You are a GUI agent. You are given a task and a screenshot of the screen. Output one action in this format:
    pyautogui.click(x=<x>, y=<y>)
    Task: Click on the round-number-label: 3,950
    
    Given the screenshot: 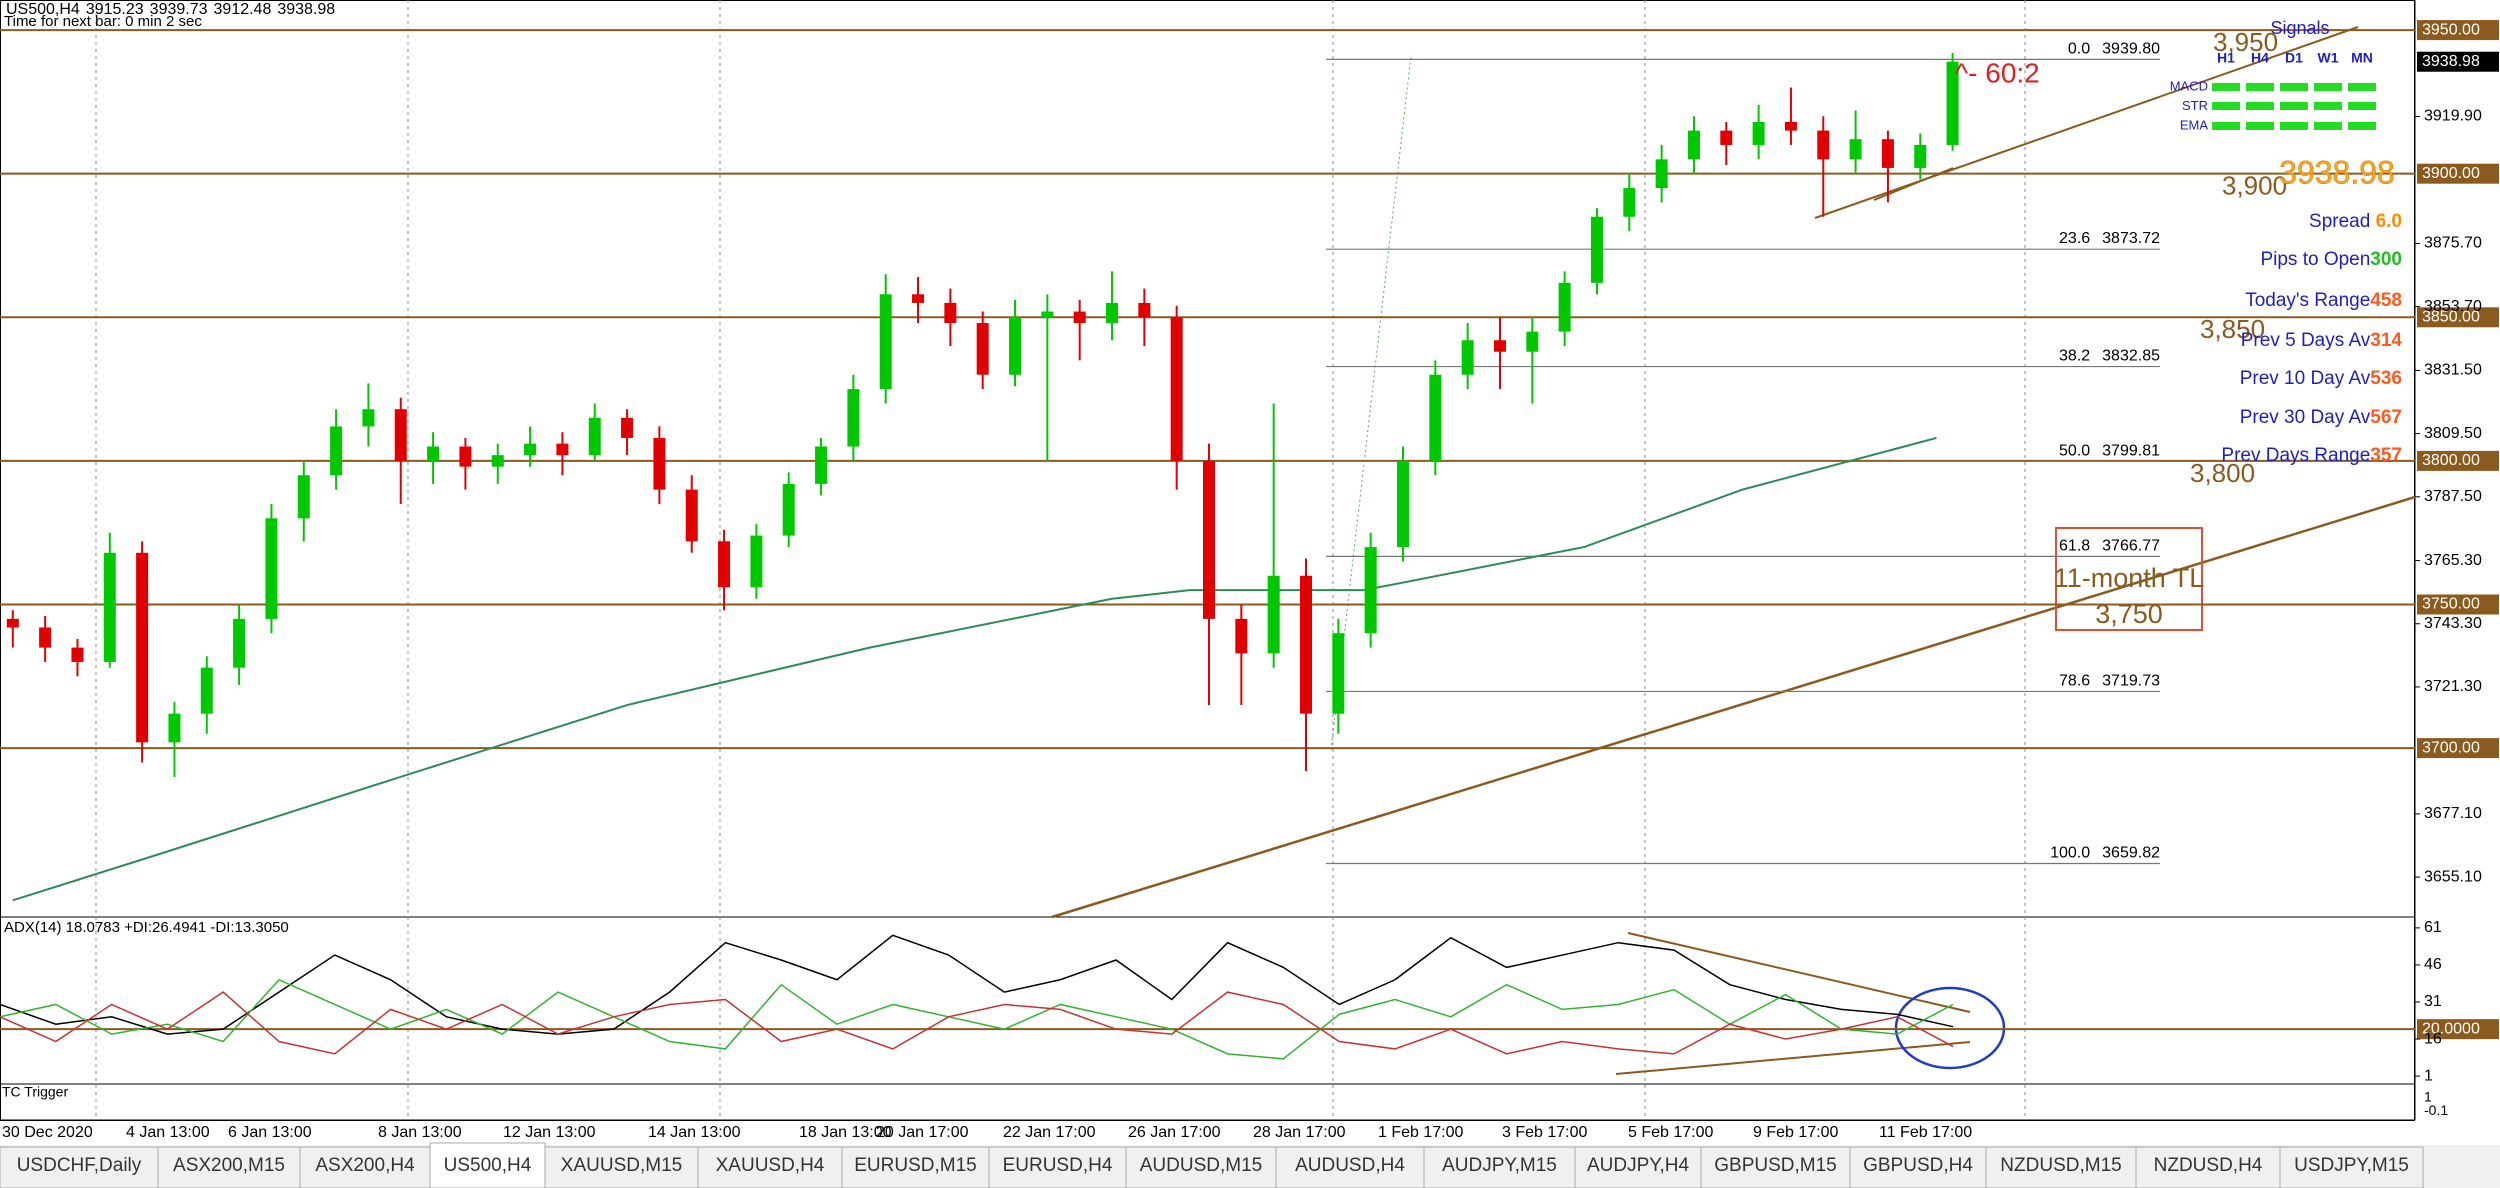 What is the action you would take?
    pyautogui.click(x=2245, y=42)
    